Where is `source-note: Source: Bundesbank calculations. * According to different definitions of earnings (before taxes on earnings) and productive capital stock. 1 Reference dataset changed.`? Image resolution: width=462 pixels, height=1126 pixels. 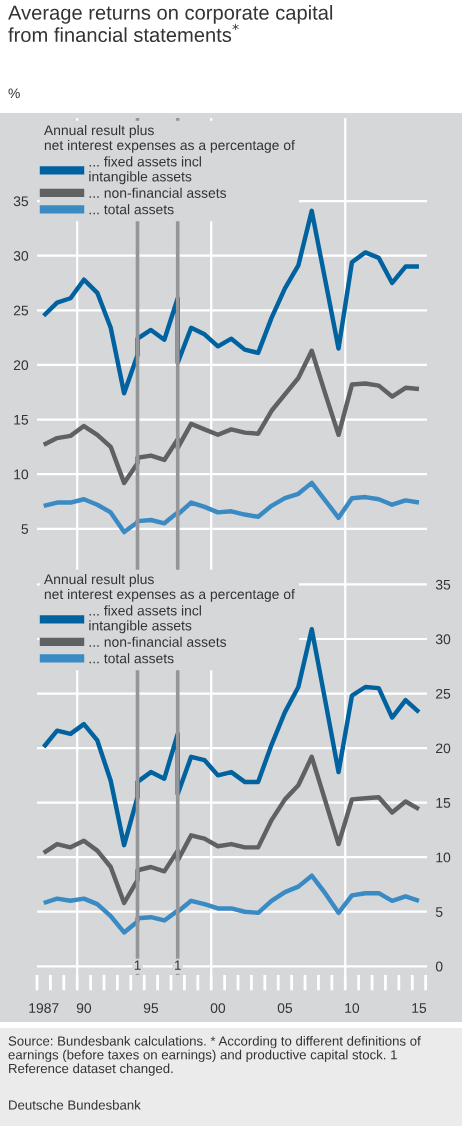
source-note: Source: Bundesbank calculations. * According to different definitions of earnings (before taxes on earnings) and productive capital stock. 1 Reference dataset changed. is located at coordinates (214, 1056).